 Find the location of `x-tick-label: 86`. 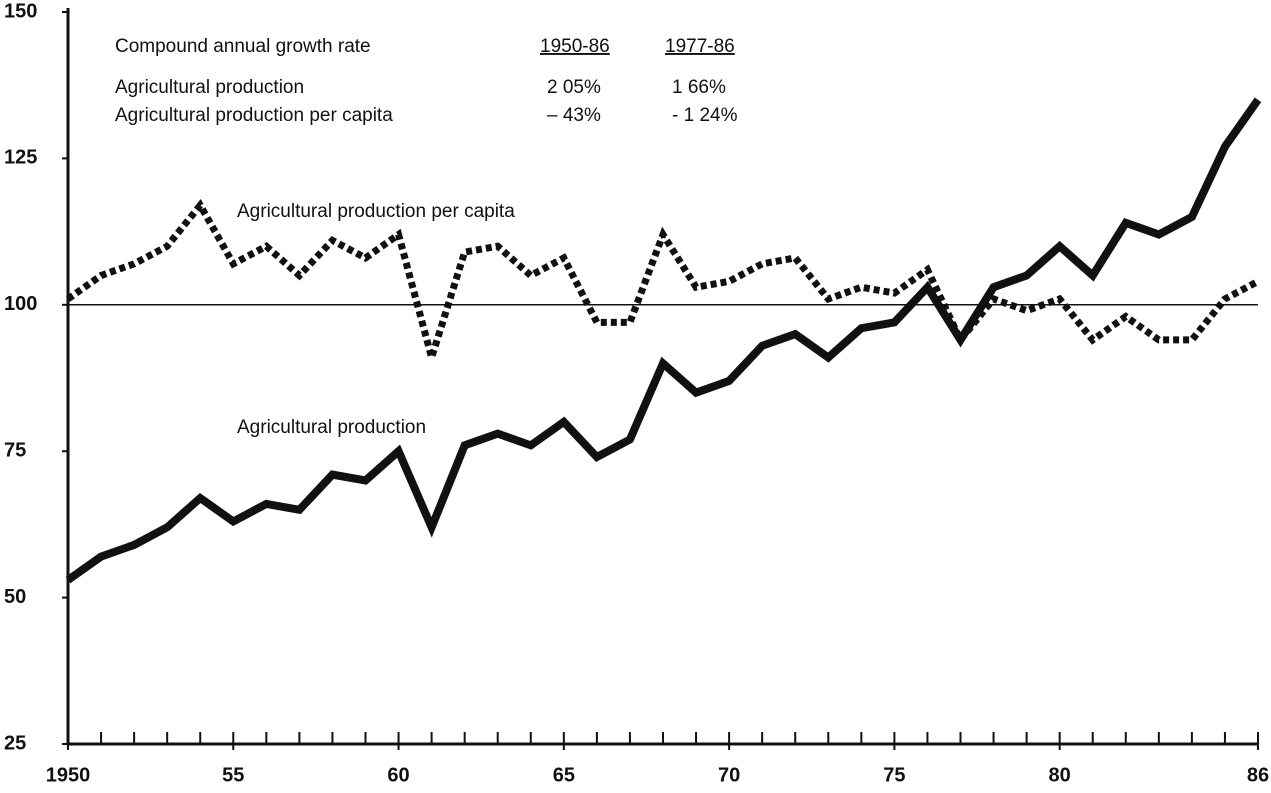

x-tick-label: 86 is located at coordinates (1258, 775).